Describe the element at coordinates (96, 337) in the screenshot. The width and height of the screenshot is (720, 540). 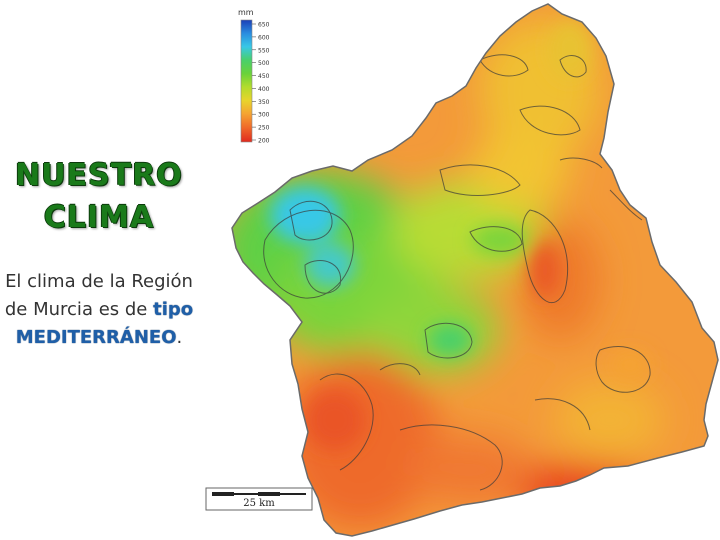
I see `highlight-mediterraneo: MEDITERRÁNEO` at that location.